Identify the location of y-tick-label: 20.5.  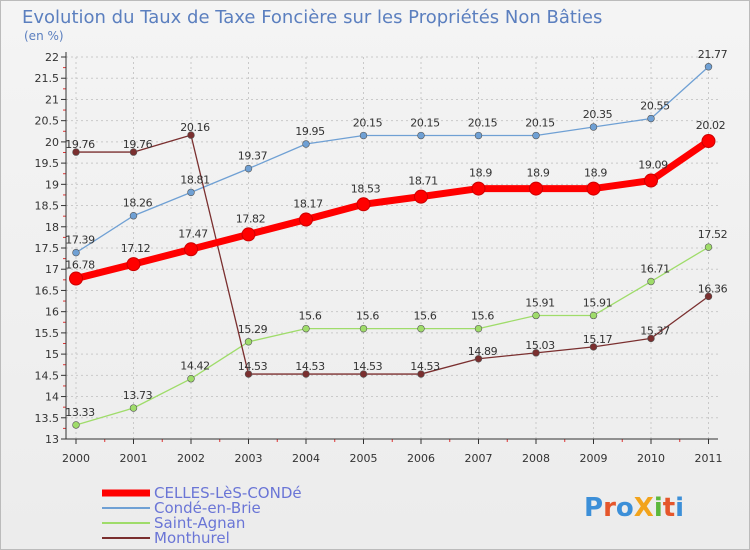
(47, 121).